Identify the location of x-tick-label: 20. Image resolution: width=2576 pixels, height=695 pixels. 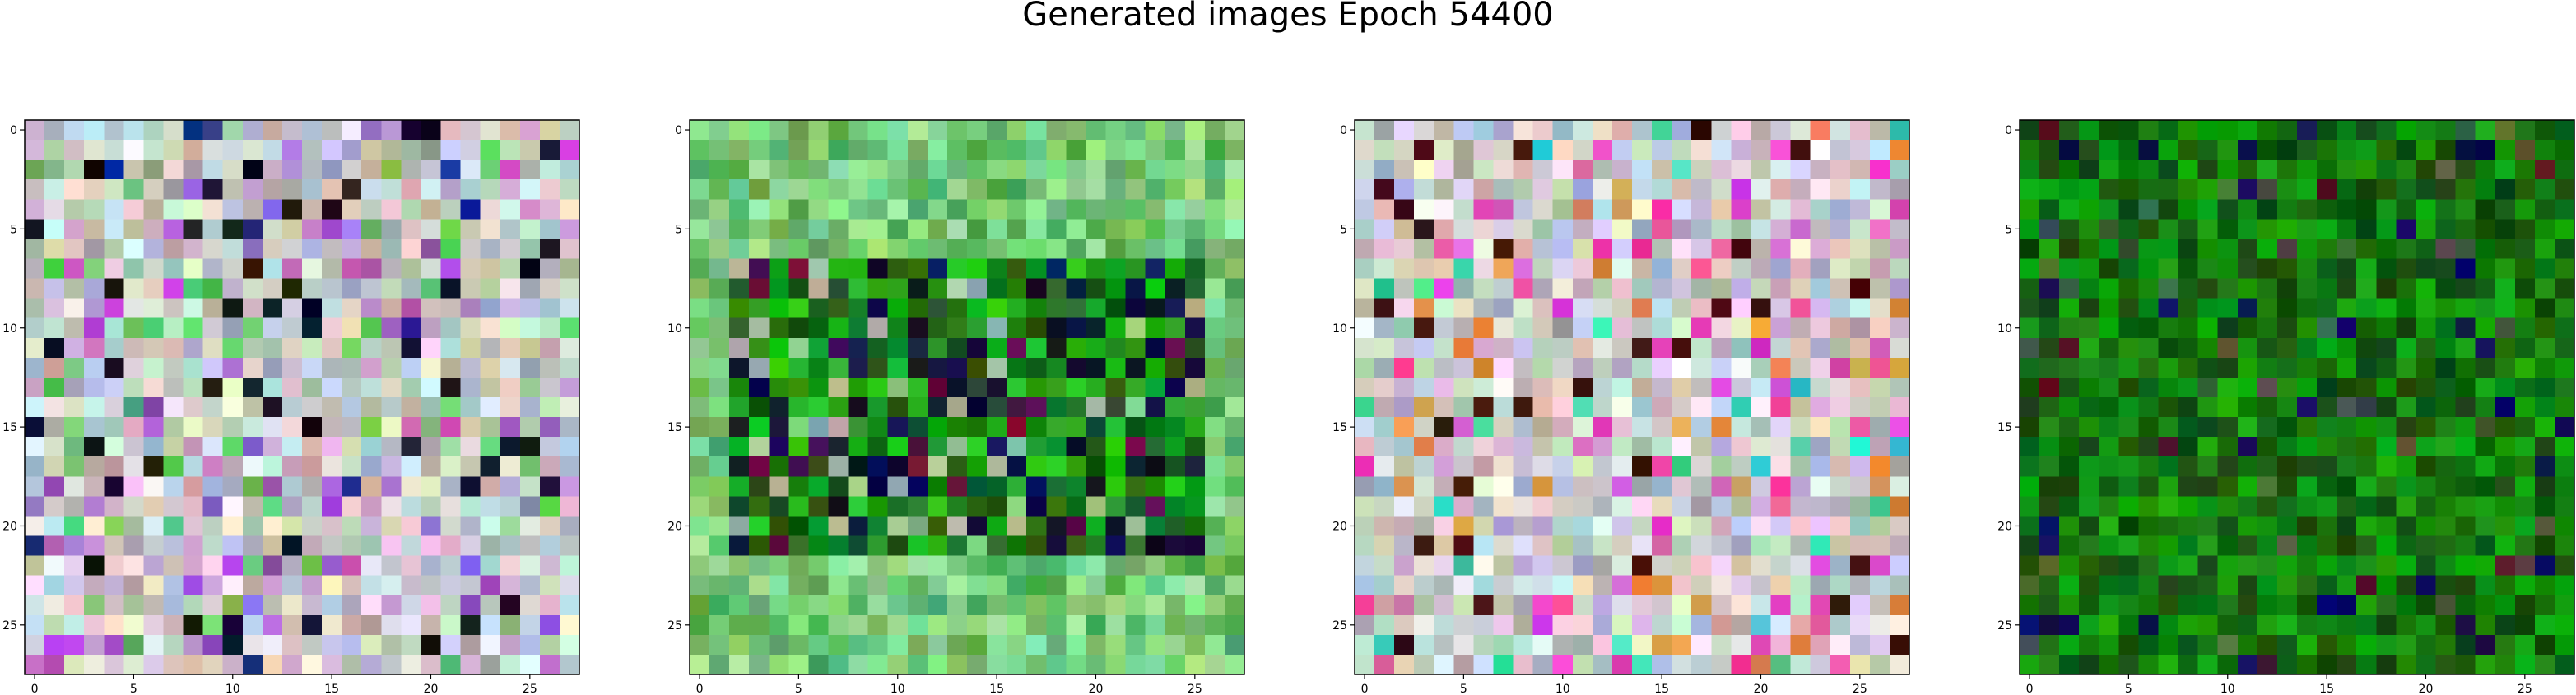
(1096, 689).